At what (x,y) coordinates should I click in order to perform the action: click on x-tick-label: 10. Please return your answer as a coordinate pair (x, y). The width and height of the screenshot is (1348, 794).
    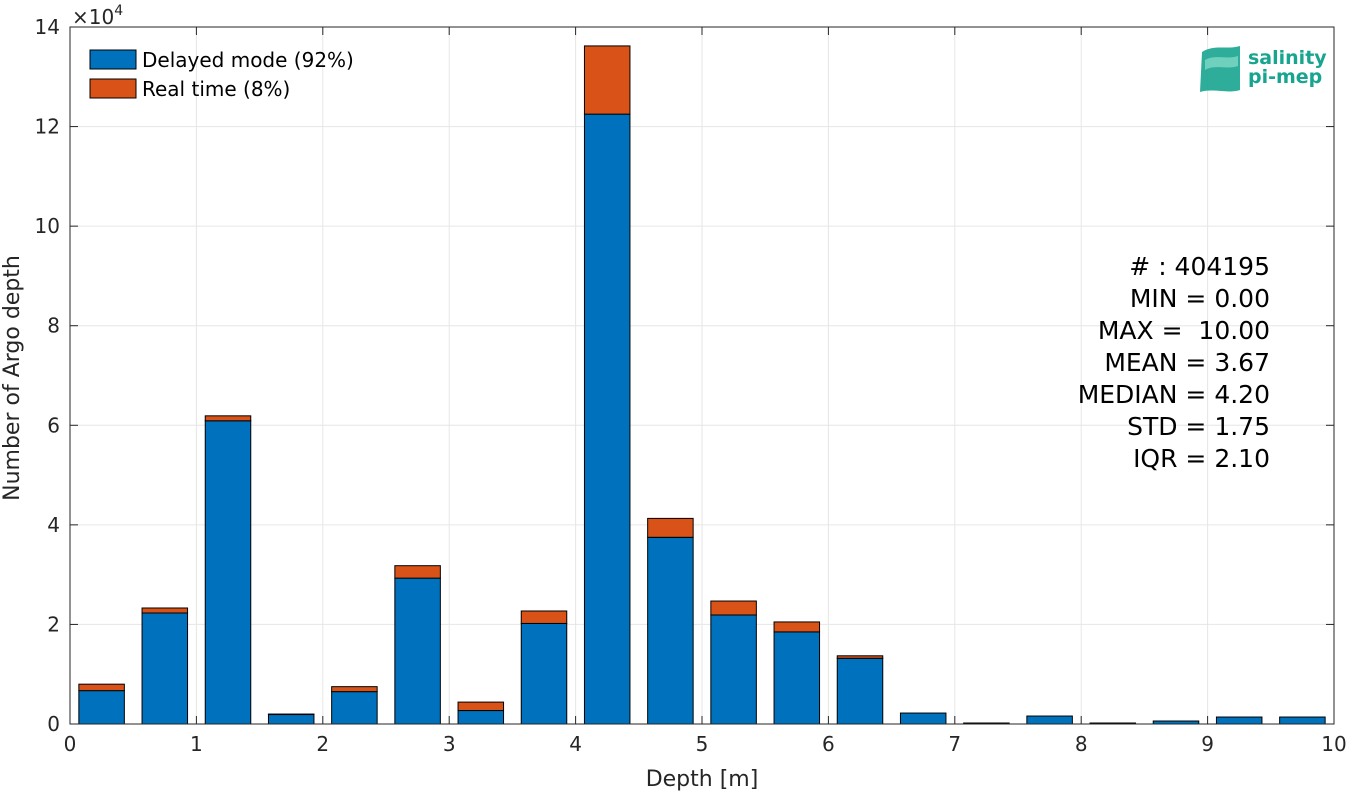
    Looking at the image, I should click on (1333, 744).